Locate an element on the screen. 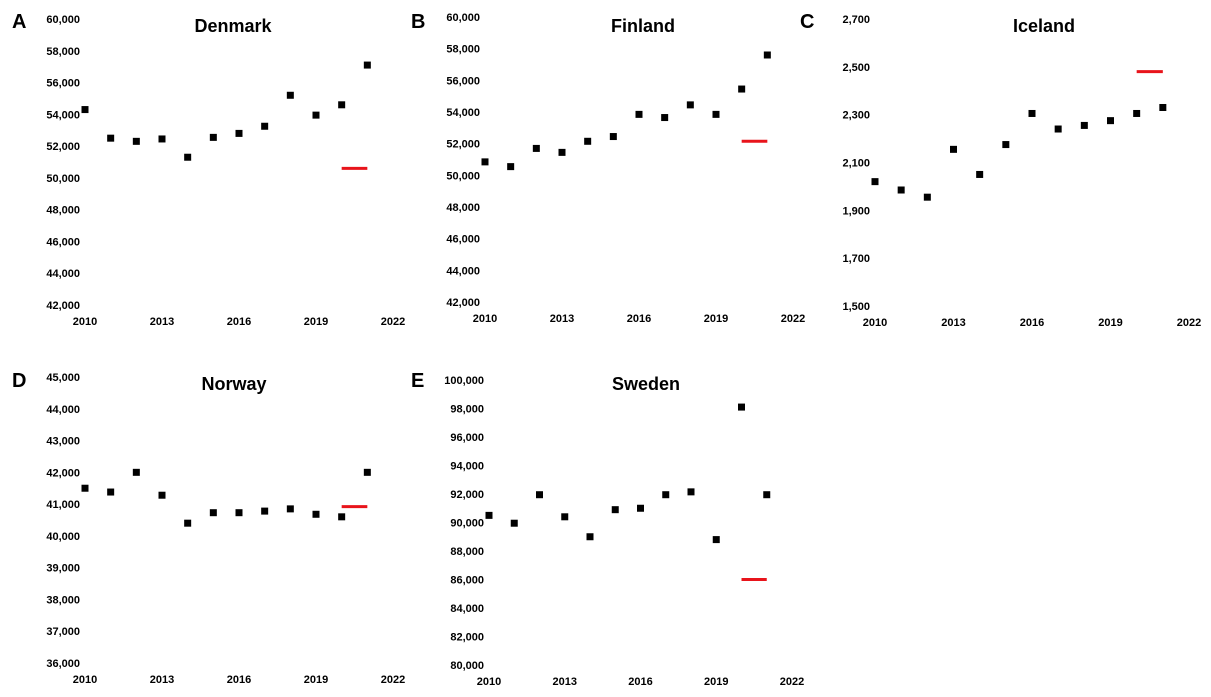  y-tick-label: 56,000 is located at coordinates (463, 81).